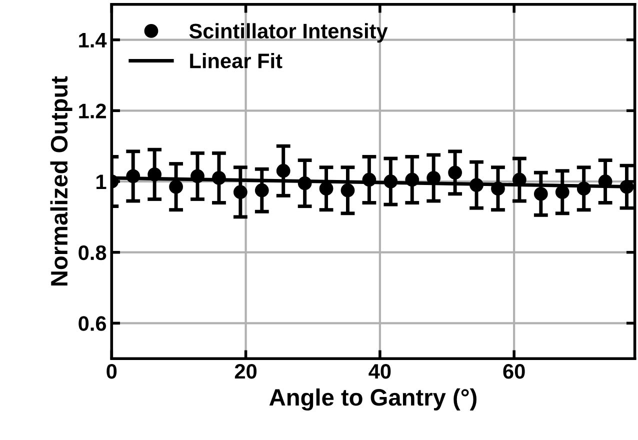 Image resolution: width=638 pixels, height=440 pixels. What do you see at coordinates (101, 182) in the screenshot?
I see `y-tick-label: 1` at bounding box center [101, 182].